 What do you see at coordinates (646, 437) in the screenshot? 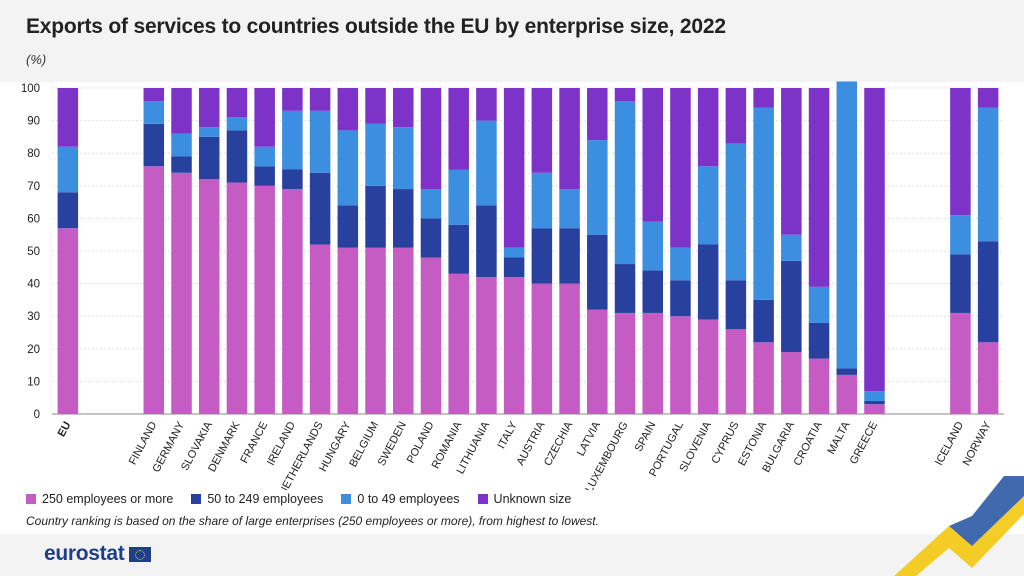
I see `x-tick-label: SPAIN` at bounding box center [646, 437].